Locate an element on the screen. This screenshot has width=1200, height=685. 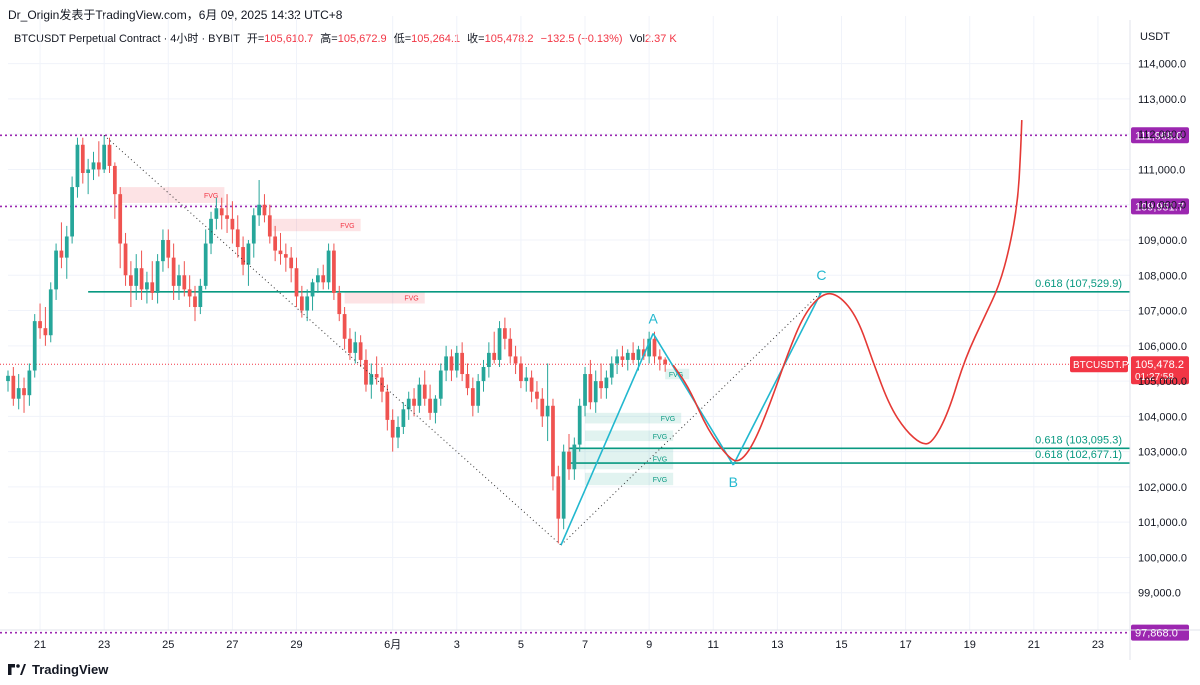
current-symbol-text: BTCUSDT.P is located at coordinates (1101, 365).